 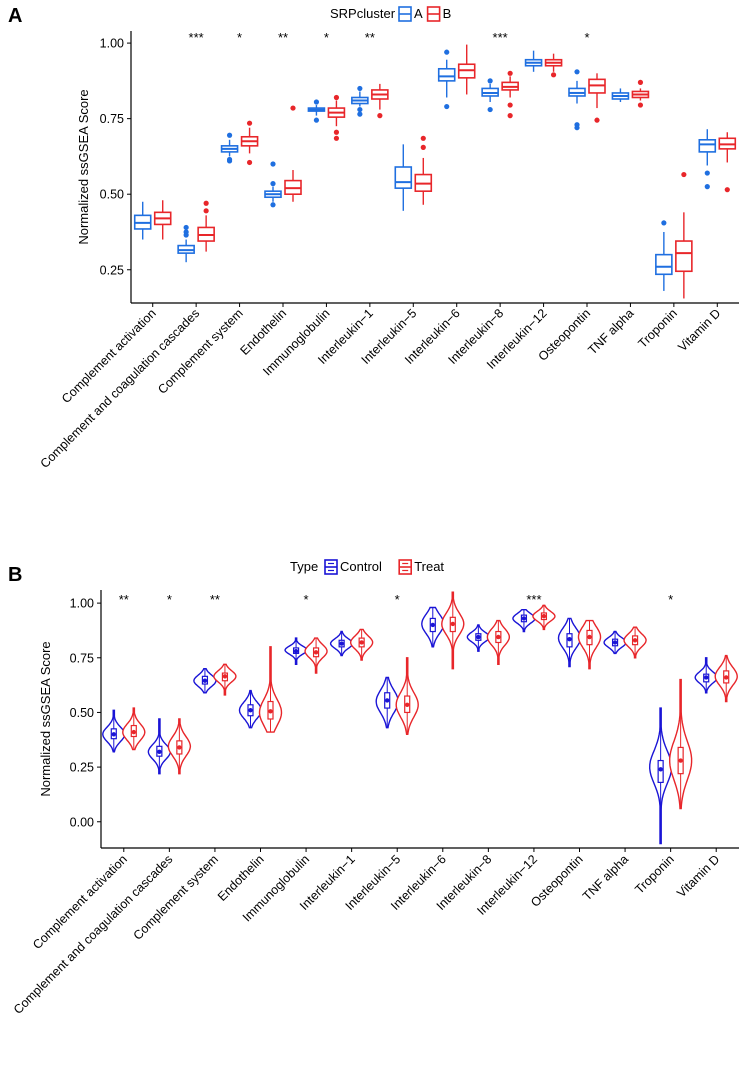 What do you see at coordinates (82, 768) in the screenshot?
I see `y-tick-label: 0.25` at bounding box center [82, 768].